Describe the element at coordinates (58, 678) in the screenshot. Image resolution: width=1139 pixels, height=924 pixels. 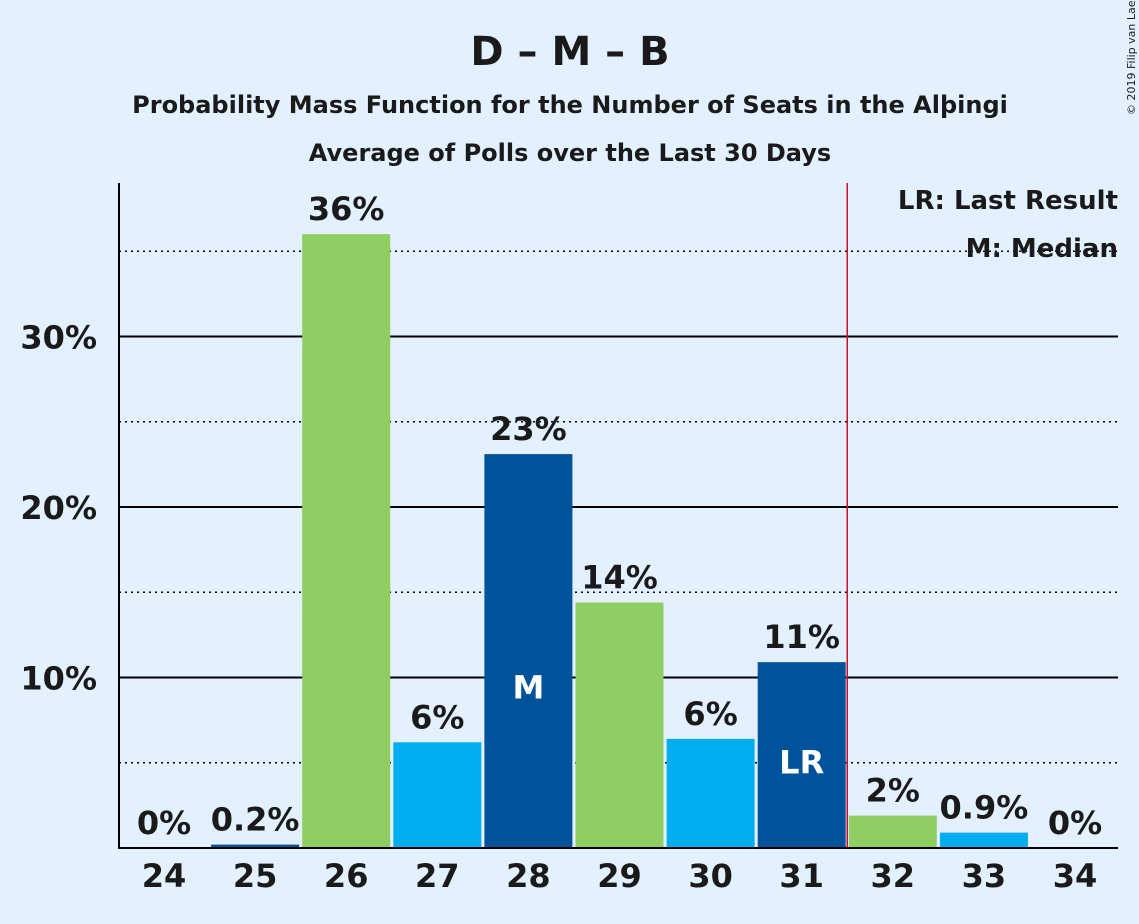
I see `y-tick-label: 10%` at that location.